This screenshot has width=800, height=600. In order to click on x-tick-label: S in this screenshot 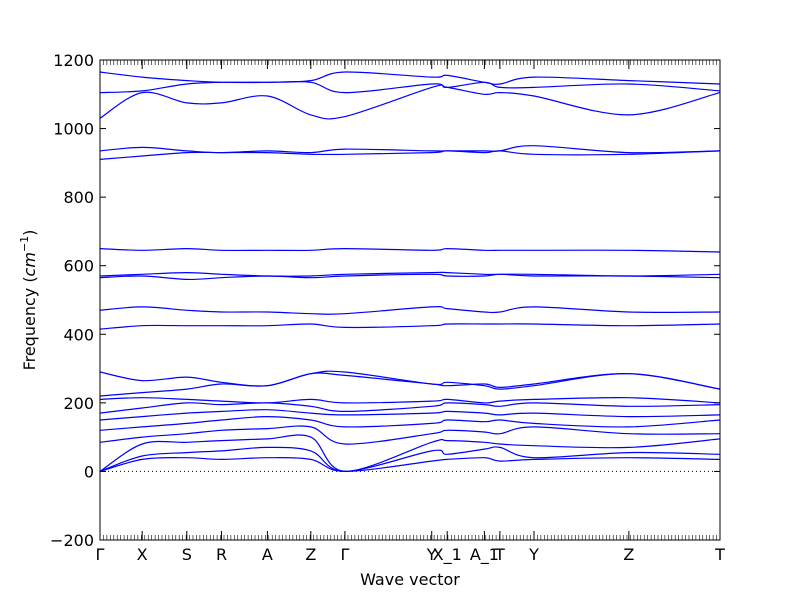, I will do `click(187, 554)`.